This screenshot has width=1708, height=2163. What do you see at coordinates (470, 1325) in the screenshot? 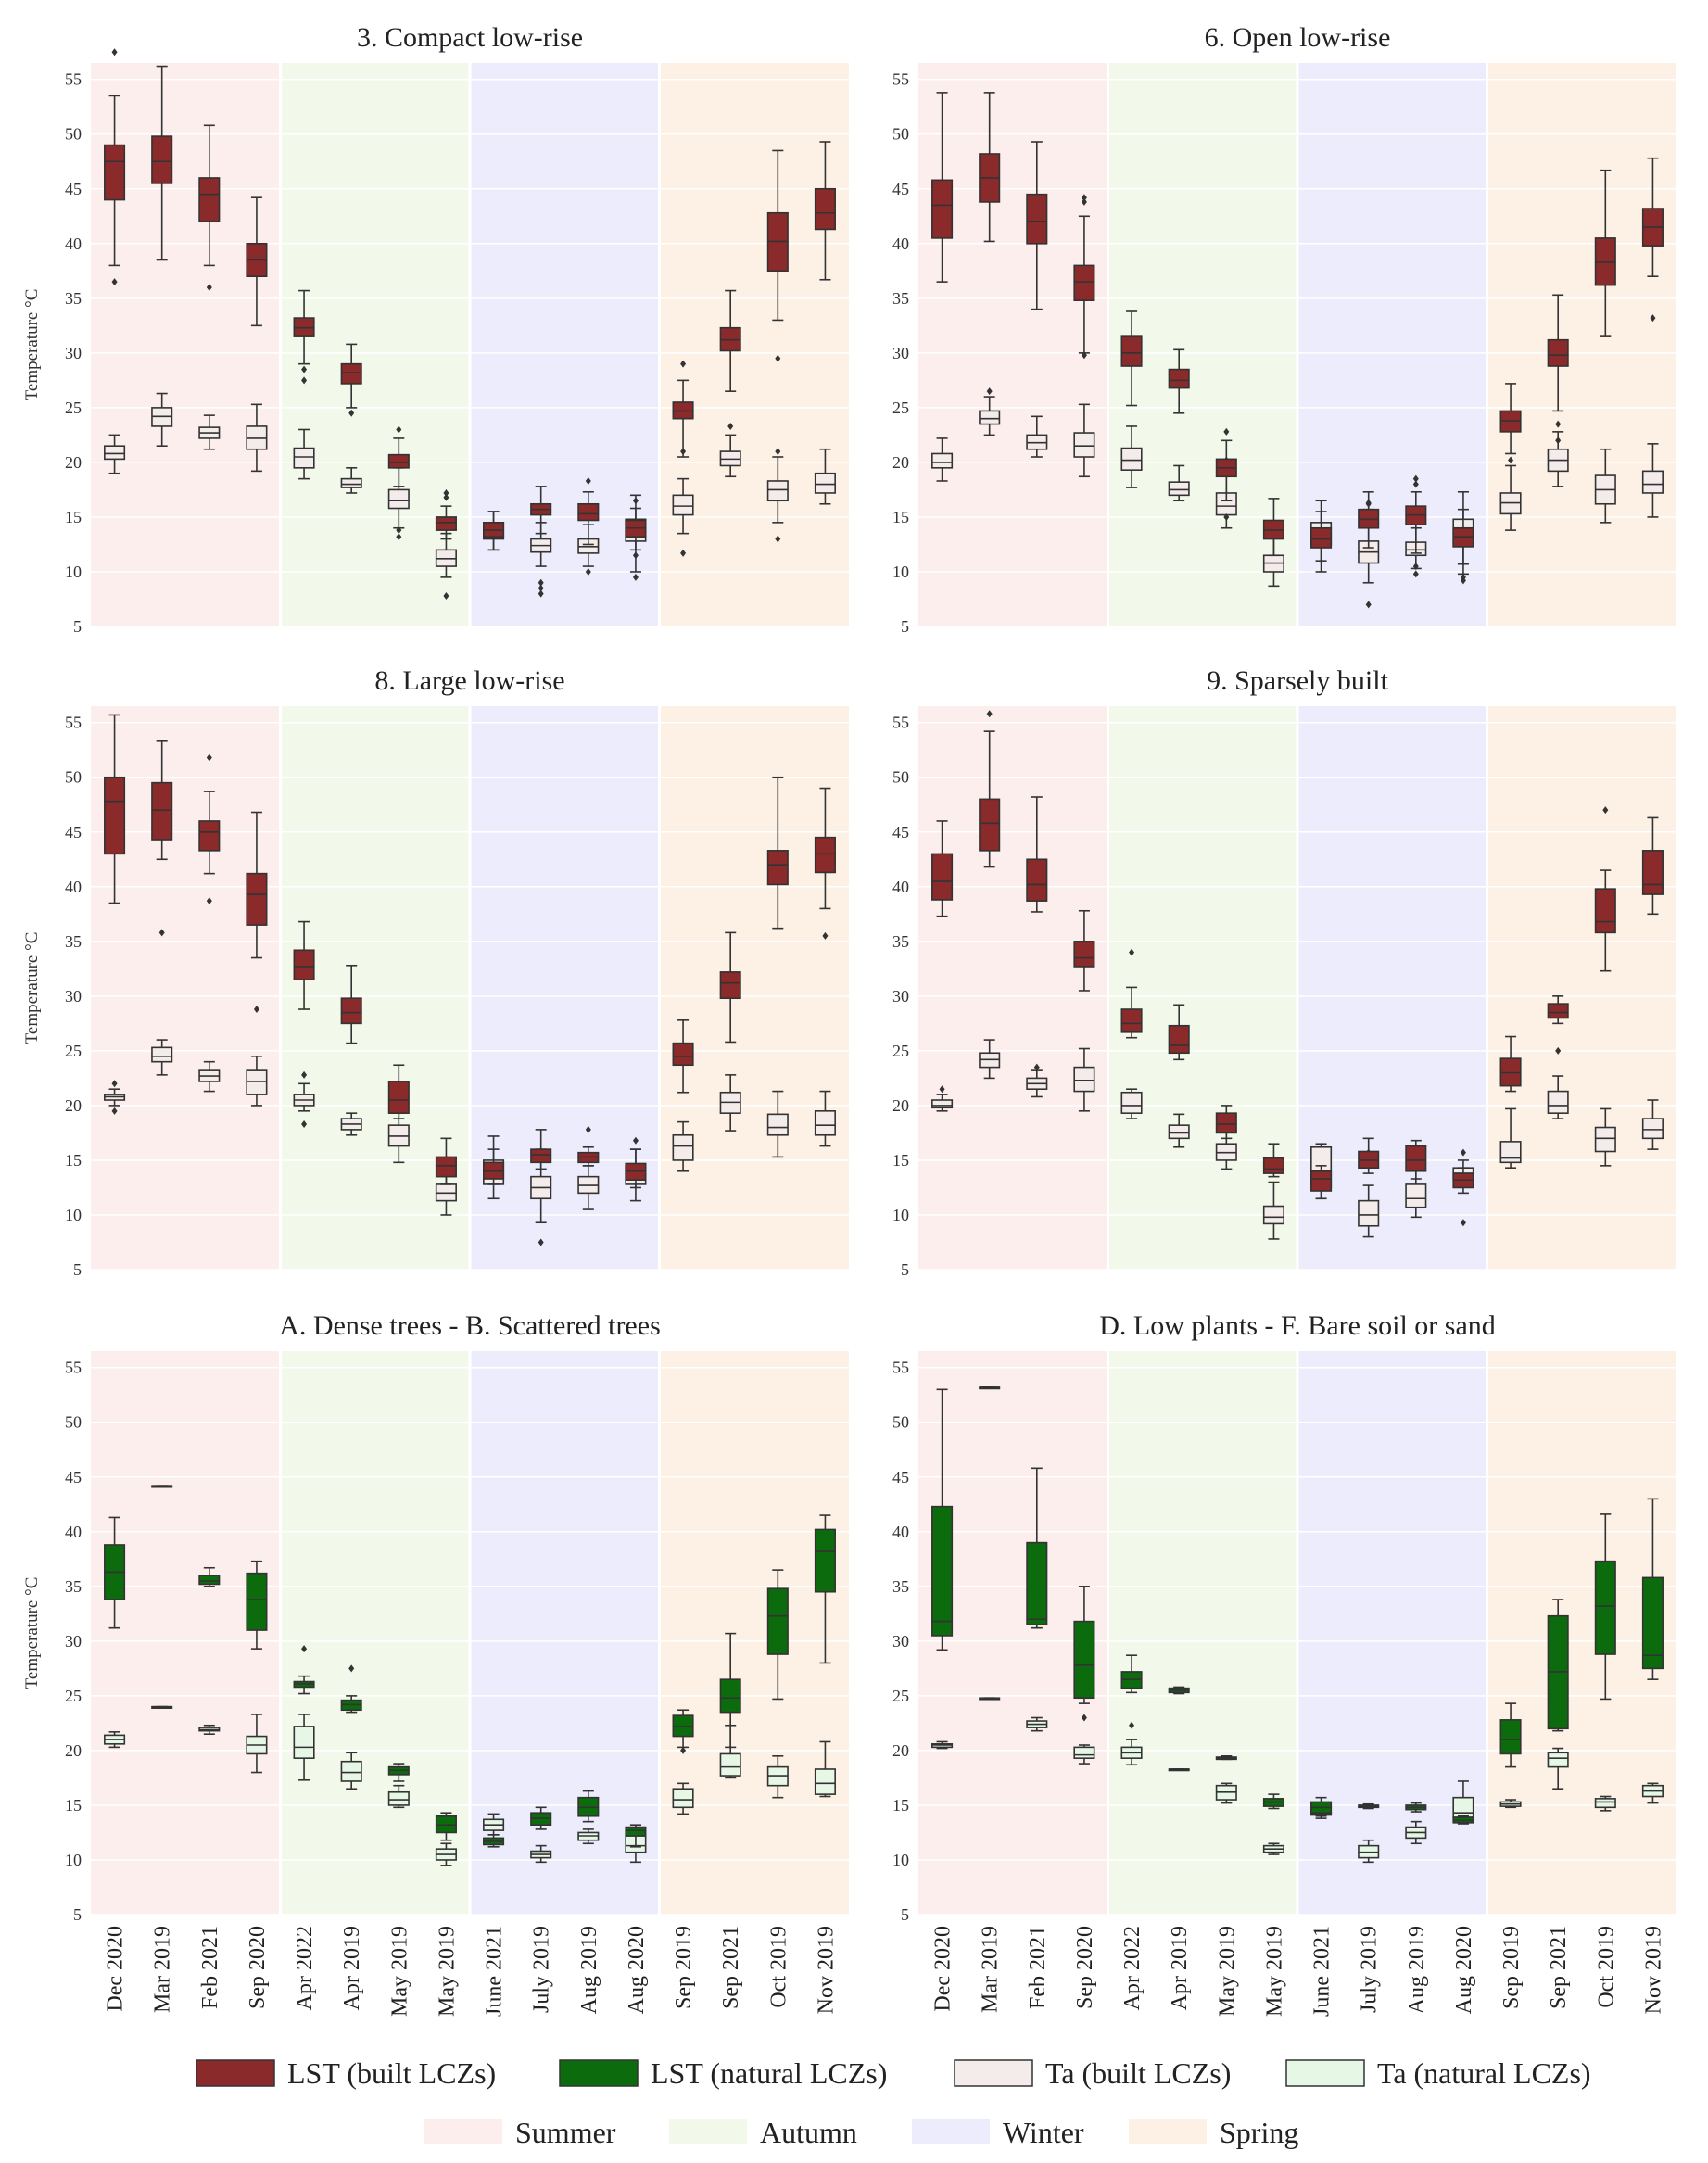
I see `panel-title: A. Dense trees - B. Scattered trees` at bounding box center [470, 1325].